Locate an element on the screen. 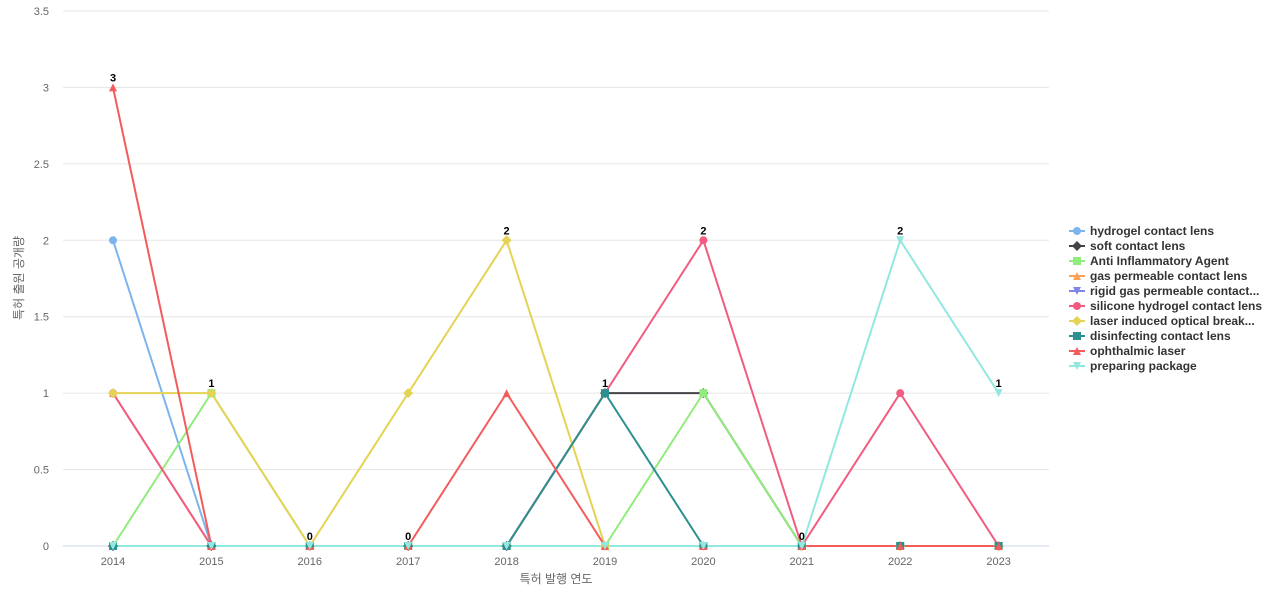  x-axis-title: 특허 발행 연도 is located at coordinates (556, 578).